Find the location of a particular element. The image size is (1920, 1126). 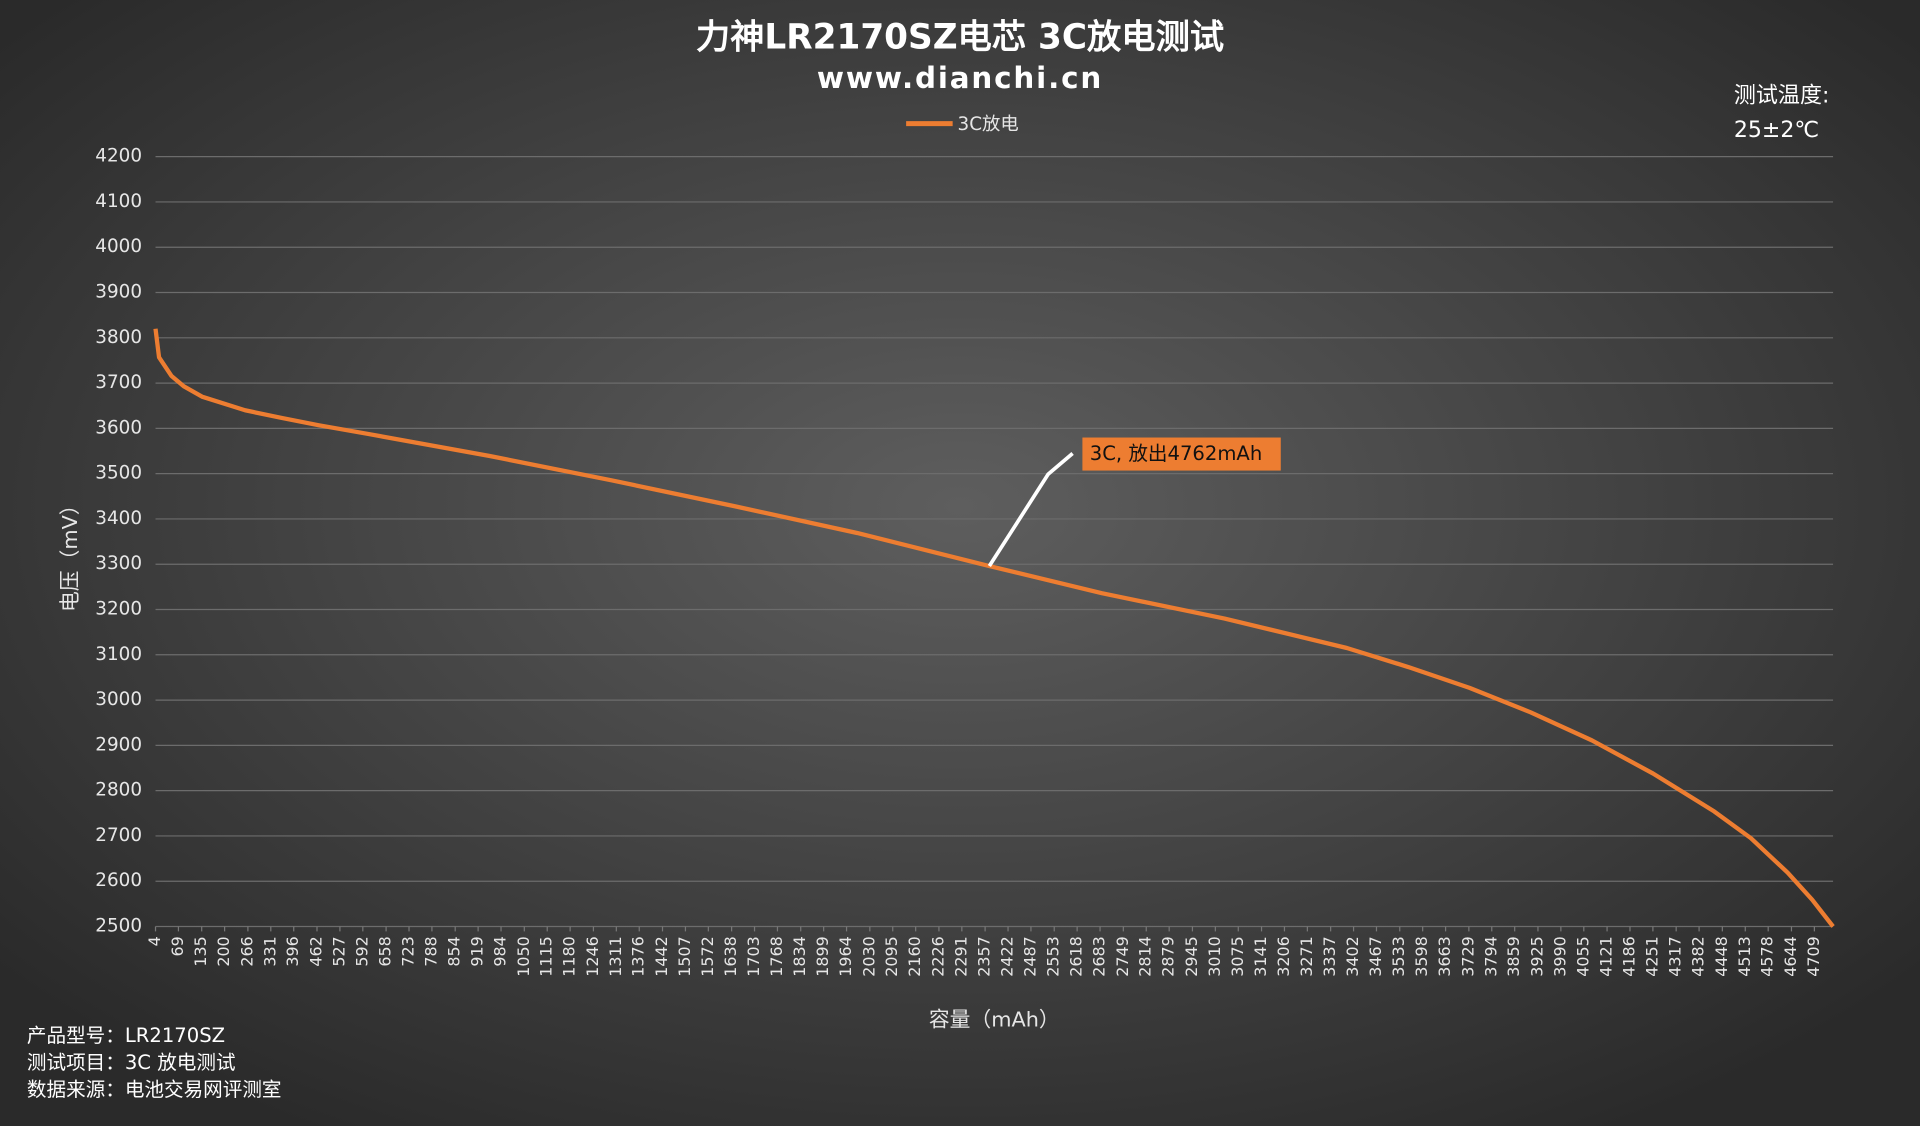

x-tick-label: 2618 is located at coordinates (1076, 956).